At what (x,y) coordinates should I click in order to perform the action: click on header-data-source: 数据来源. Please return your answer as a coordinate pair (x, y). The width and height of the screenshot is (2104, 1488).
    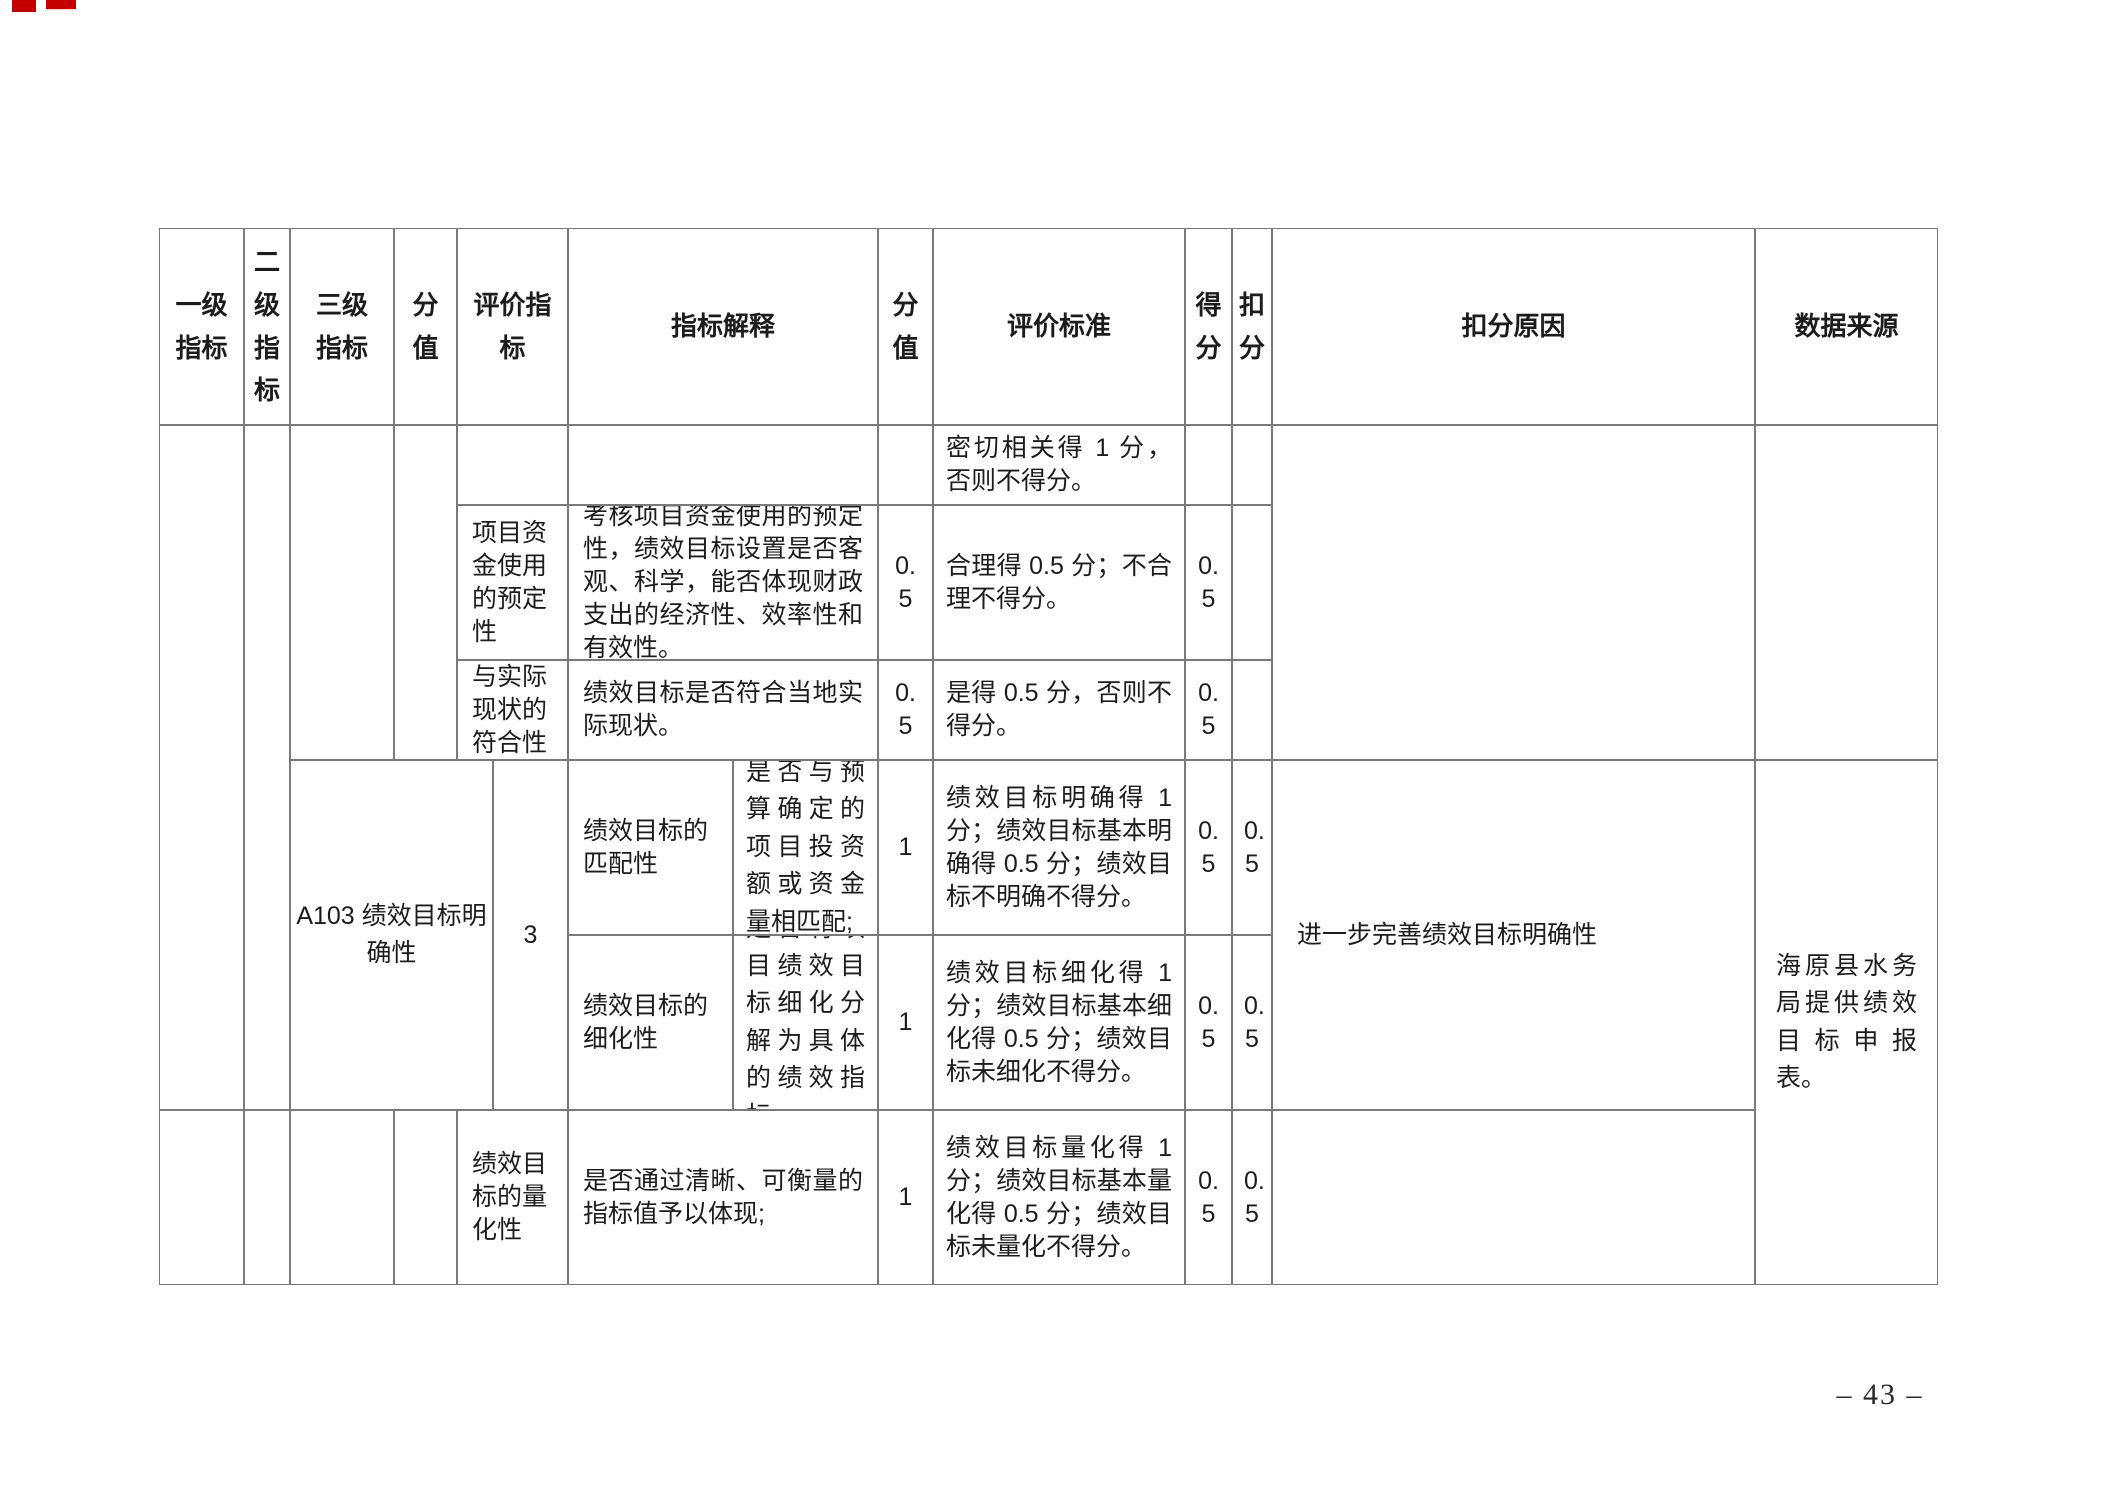
    Looking at the image, I should click on (1846, 326).